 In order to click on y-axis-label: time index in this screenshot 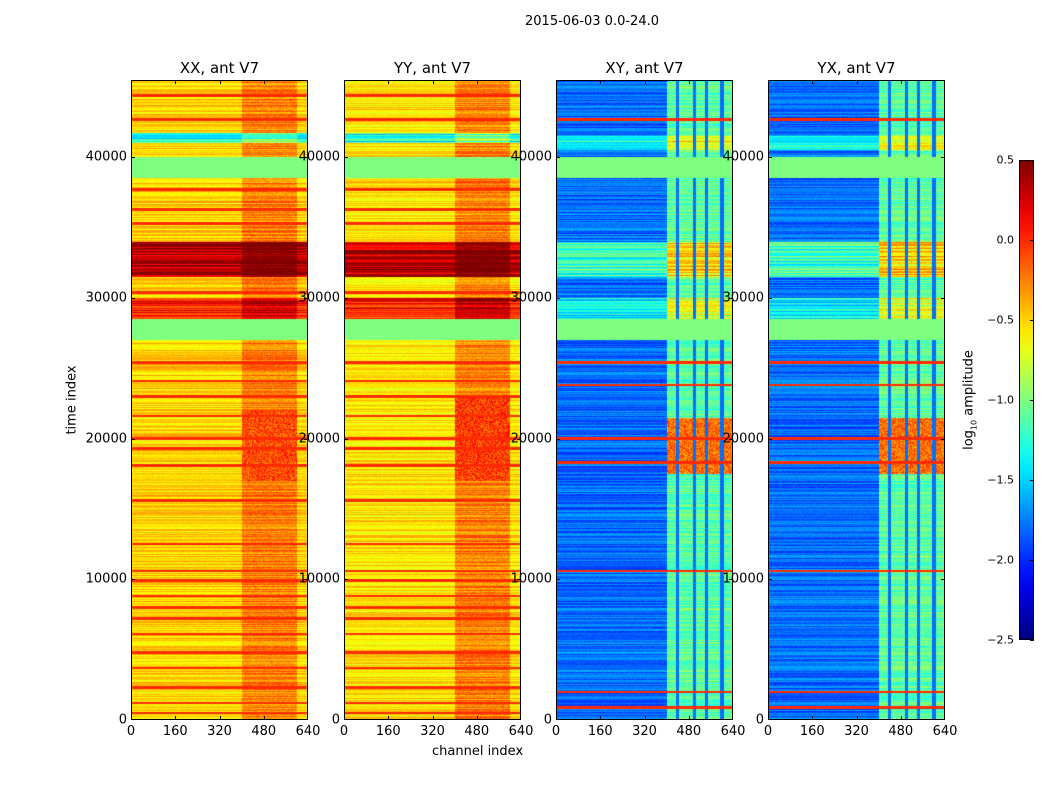, I will do `click(72, 400)`.